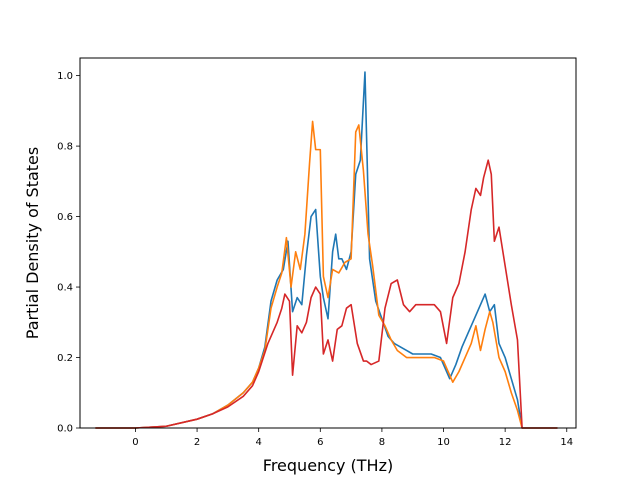  I want to click on y-axis-label: Partial Density of States, so click(32, 243).